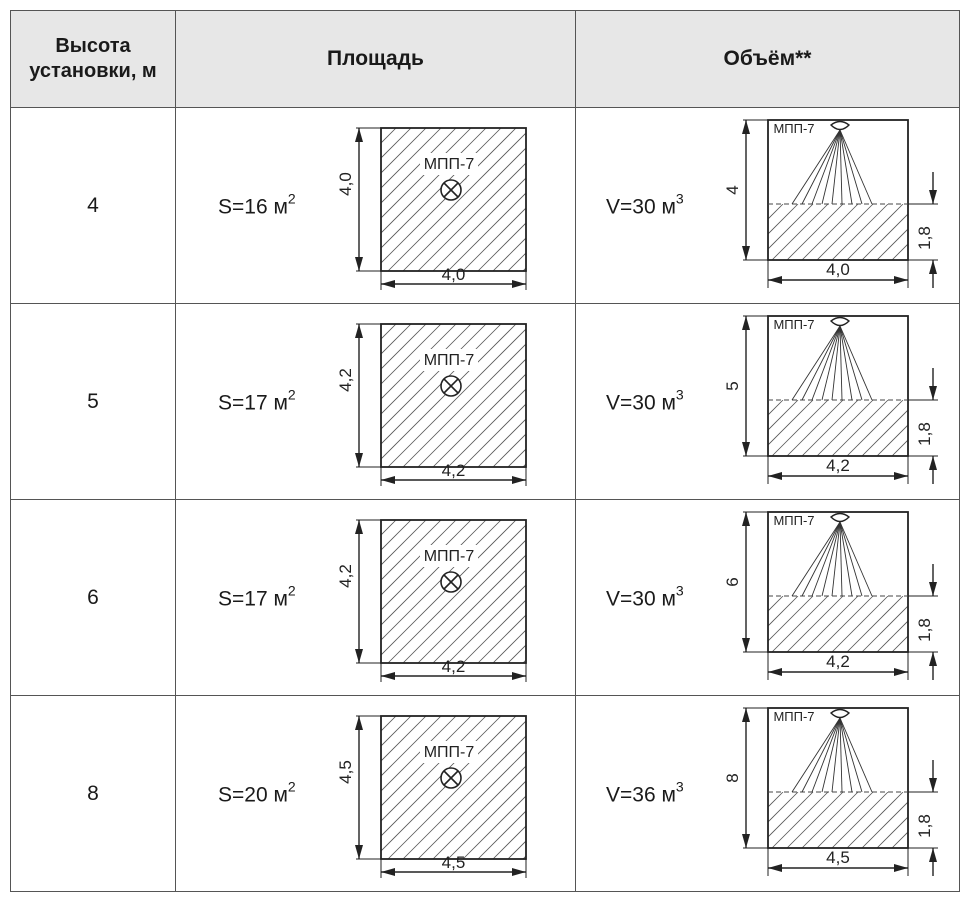 The image size is (964, 912). I want to click on room-height-label: 5, so click(732, 385).